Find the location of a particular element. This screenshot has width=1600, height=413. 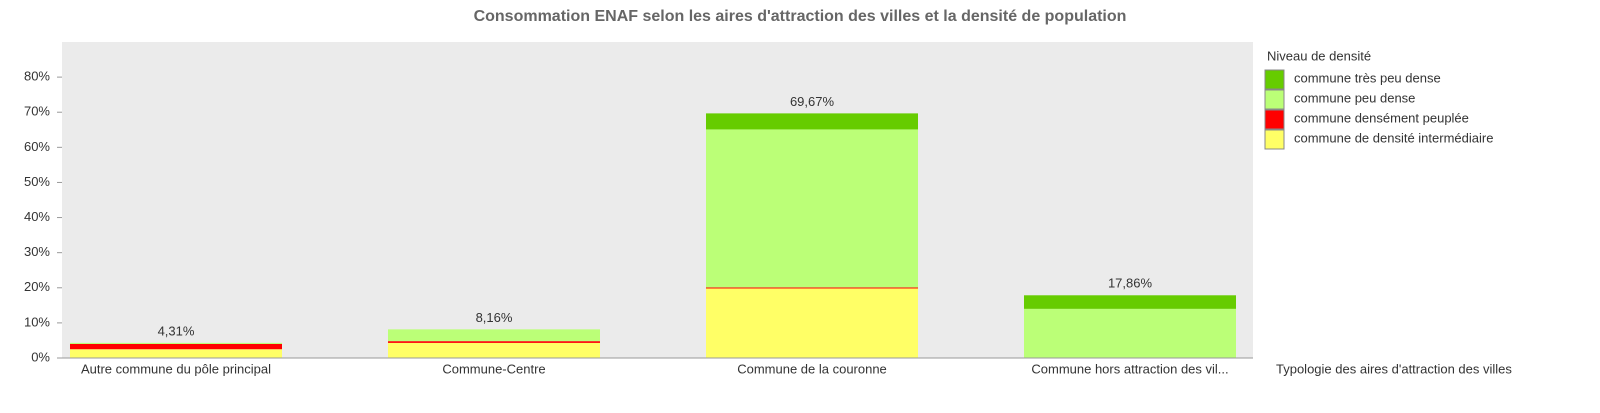

total-label: 17,86% is located at coordinates (1130, 283).